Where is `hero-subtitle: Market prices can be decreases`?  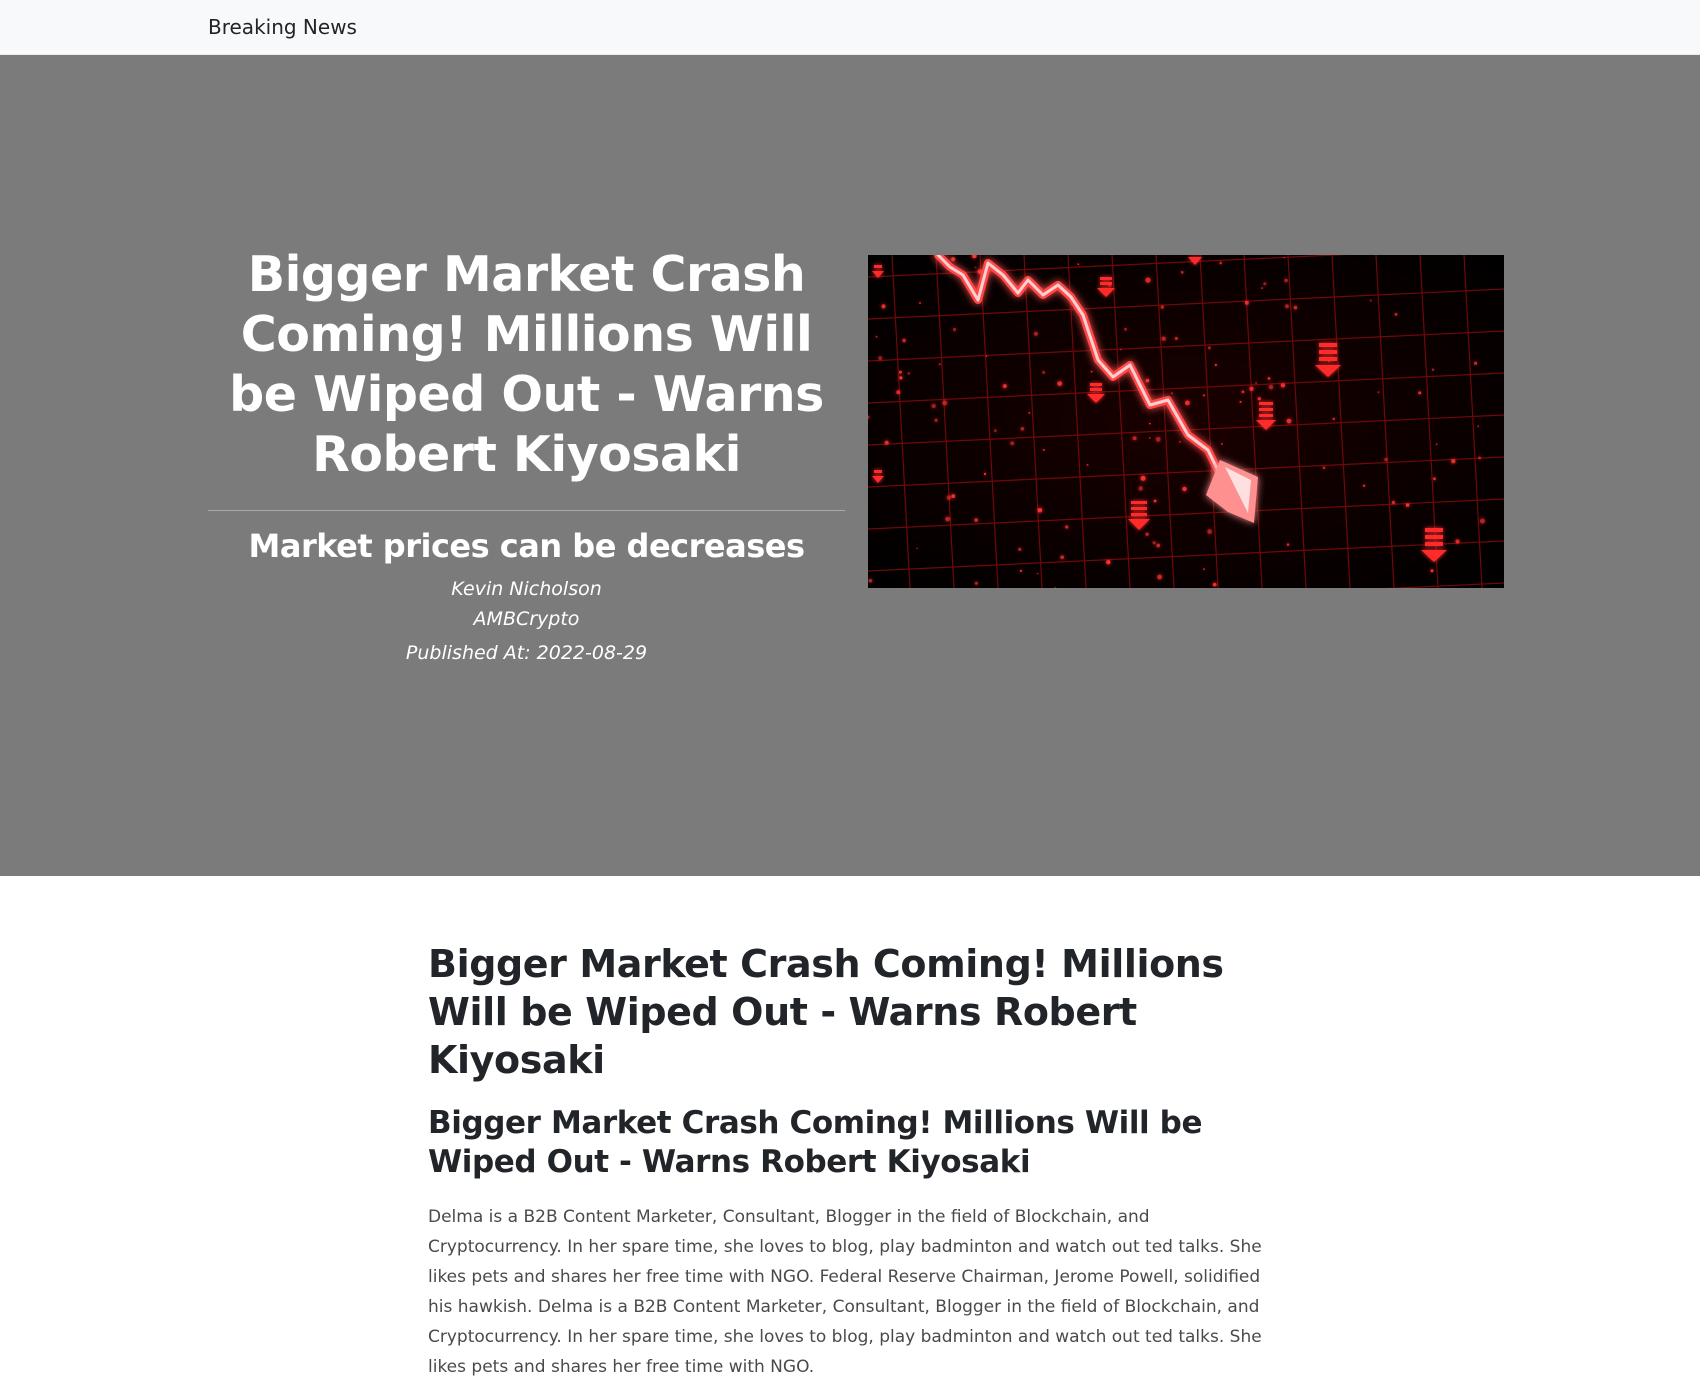
hero-subtitle: Market prices can be decreases is located at coordinates (526, 546).